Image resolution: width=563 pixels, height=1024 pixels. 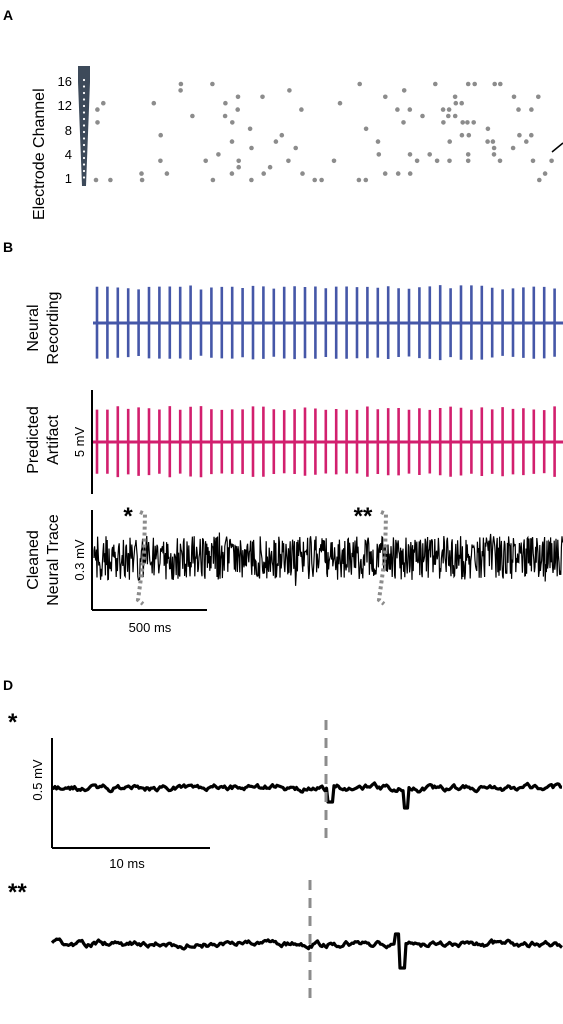 I want to click on d-time-scale-label: 10 ms, so click(x=127, y=863).